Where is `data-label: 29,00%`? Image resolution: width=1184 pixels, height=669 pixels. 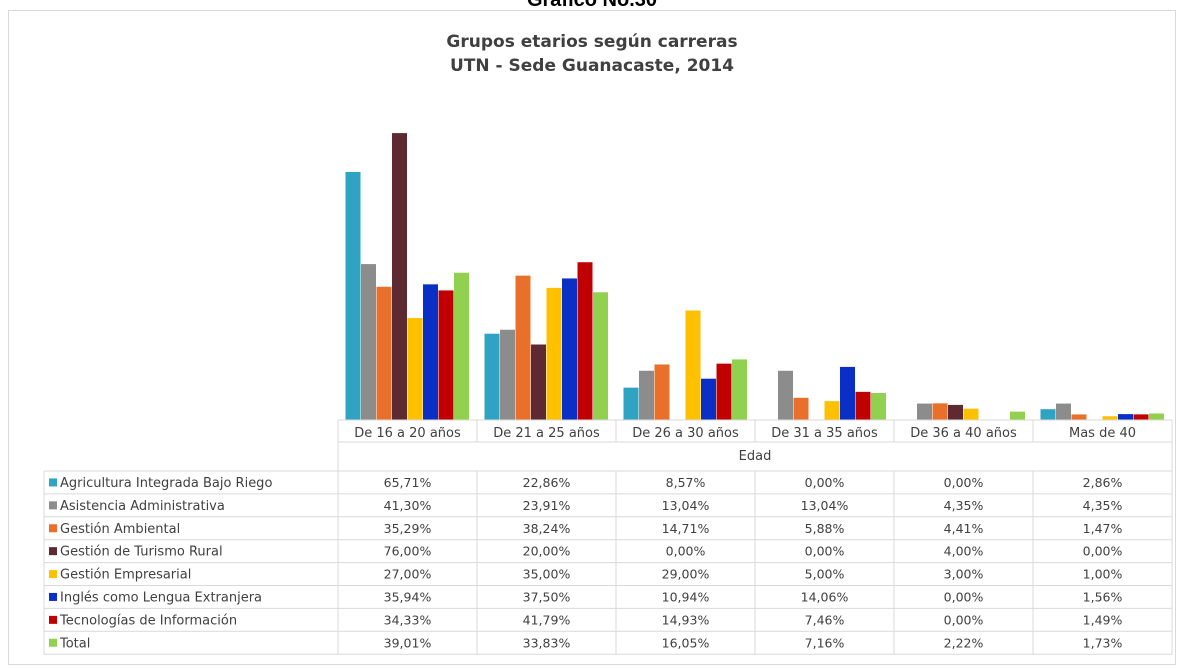 data-label: 29,00% is located at coordinates (686, 574).